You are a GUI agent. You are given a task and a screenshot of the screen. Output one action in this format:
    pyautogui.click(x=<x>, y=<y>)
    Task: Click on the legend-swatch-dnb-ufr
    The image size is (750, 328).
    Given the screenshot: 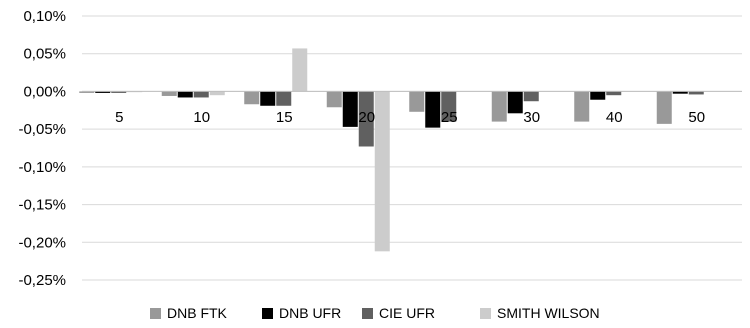 What is the action you would take?
    pyautogui.click(x=267, y=313)
    